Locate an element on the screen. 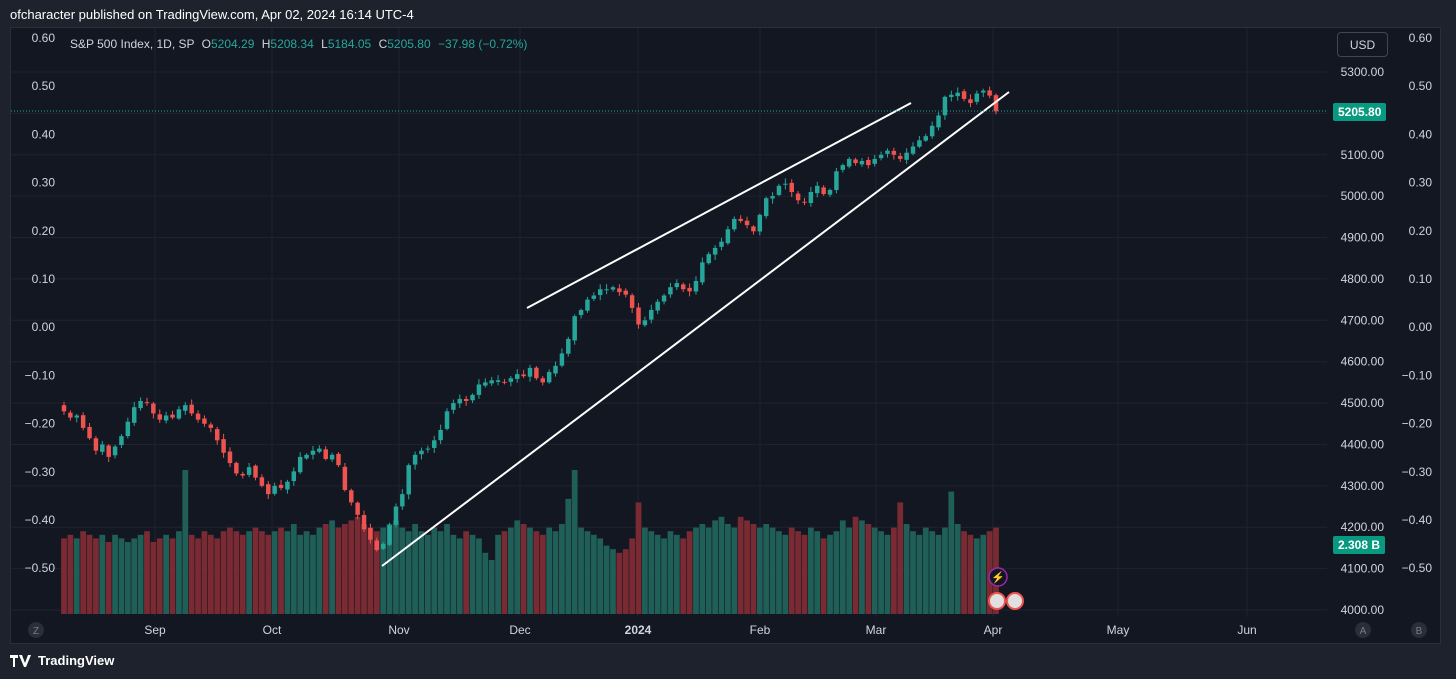 The width and height of the screenshot is (1456, 679). left-tick-label: 0.50 is located at coordinates (44, 86).